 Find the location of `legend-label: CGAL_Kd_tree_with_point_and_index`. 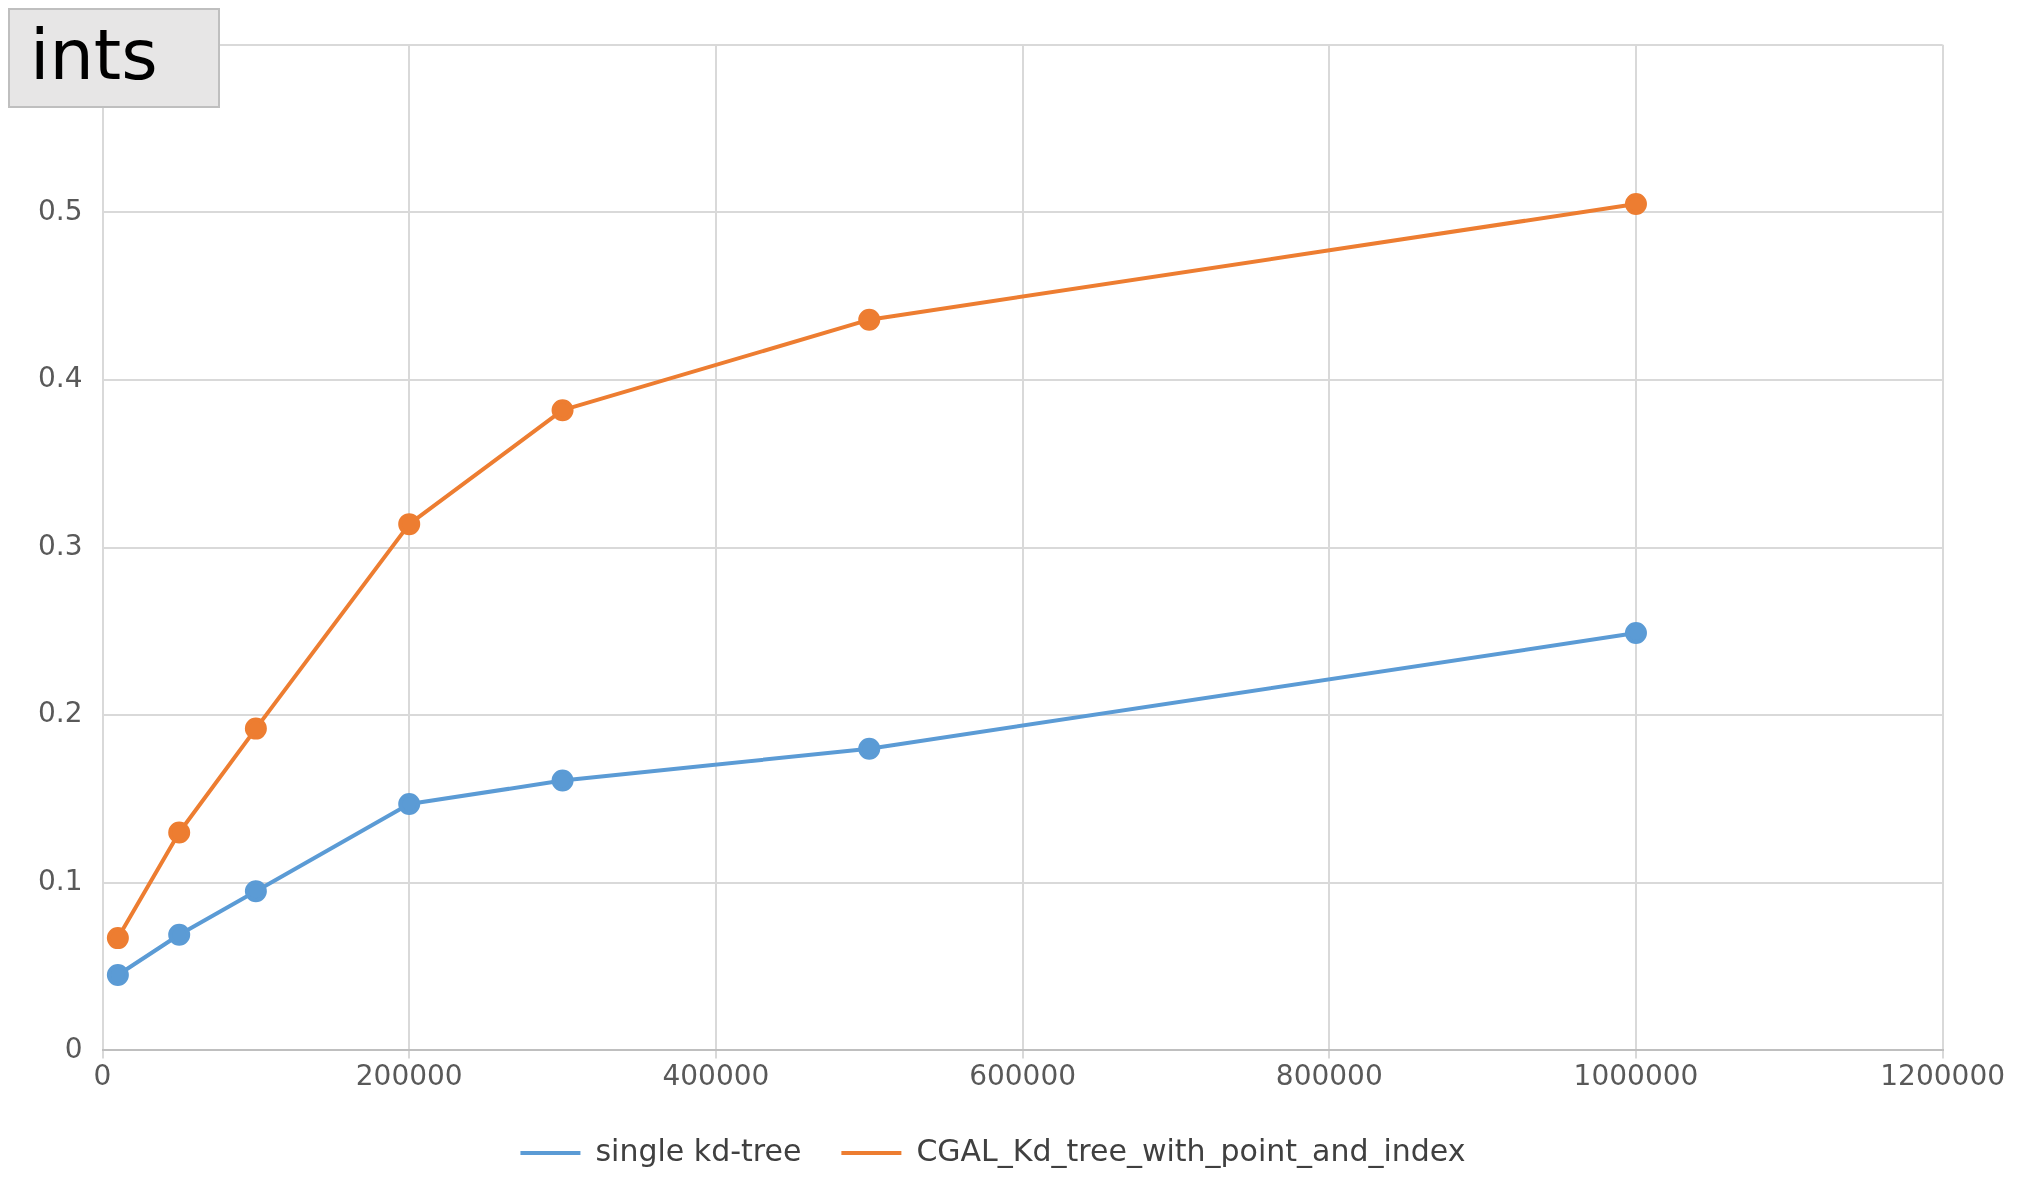

legend-label: CGAL_Kd_tree_with_point_and_index is located at coordinates (1191, 1150).